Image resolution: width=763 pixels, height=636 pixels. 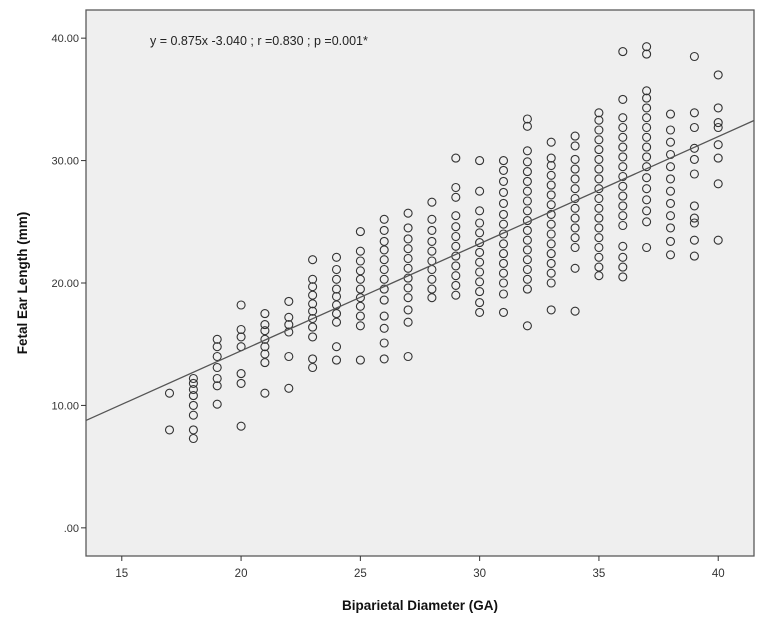 What do you see at coordinates (479, 574) in the screenshot?
I see `x-tick-label: 30` at bounding box center [479, 574].